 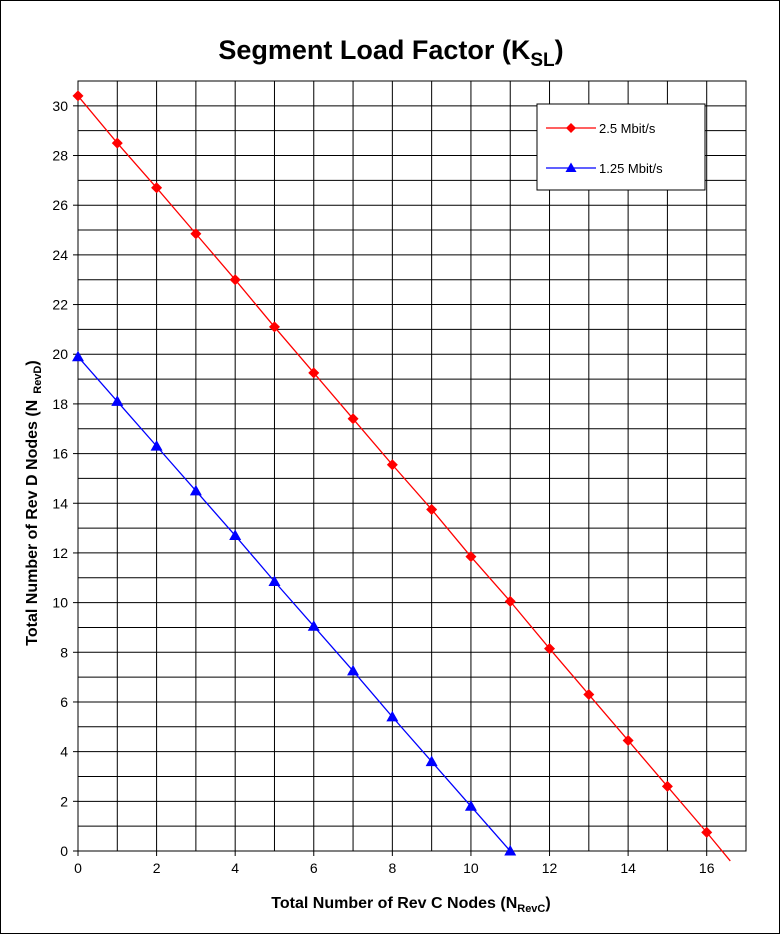 I want to click on y-tick-label: 30, so click(x=60, y=106).